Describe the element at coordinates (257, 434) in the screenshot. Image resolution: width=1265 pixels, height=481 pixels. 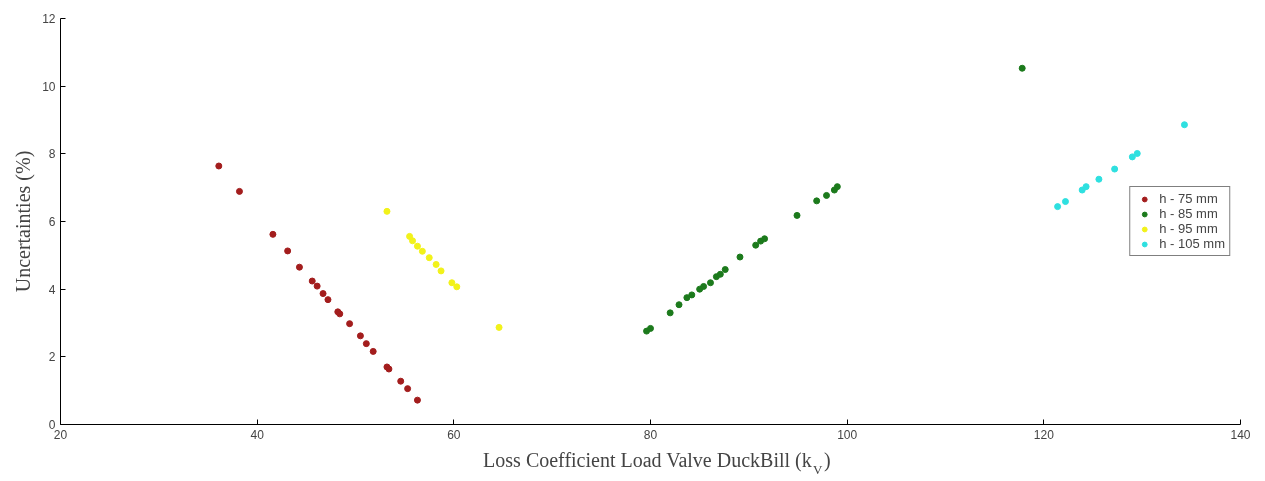
I see `x-tick-label: 40` at that location.